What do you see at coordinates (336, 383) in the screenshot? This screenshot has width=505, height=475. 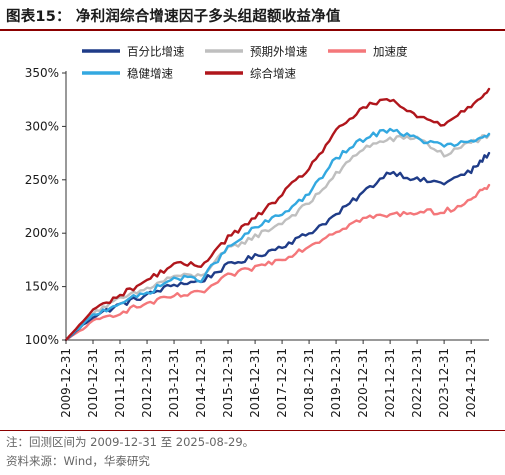 I see `x-tick-label: 2019-12-31` at bounding box center [336, 383].